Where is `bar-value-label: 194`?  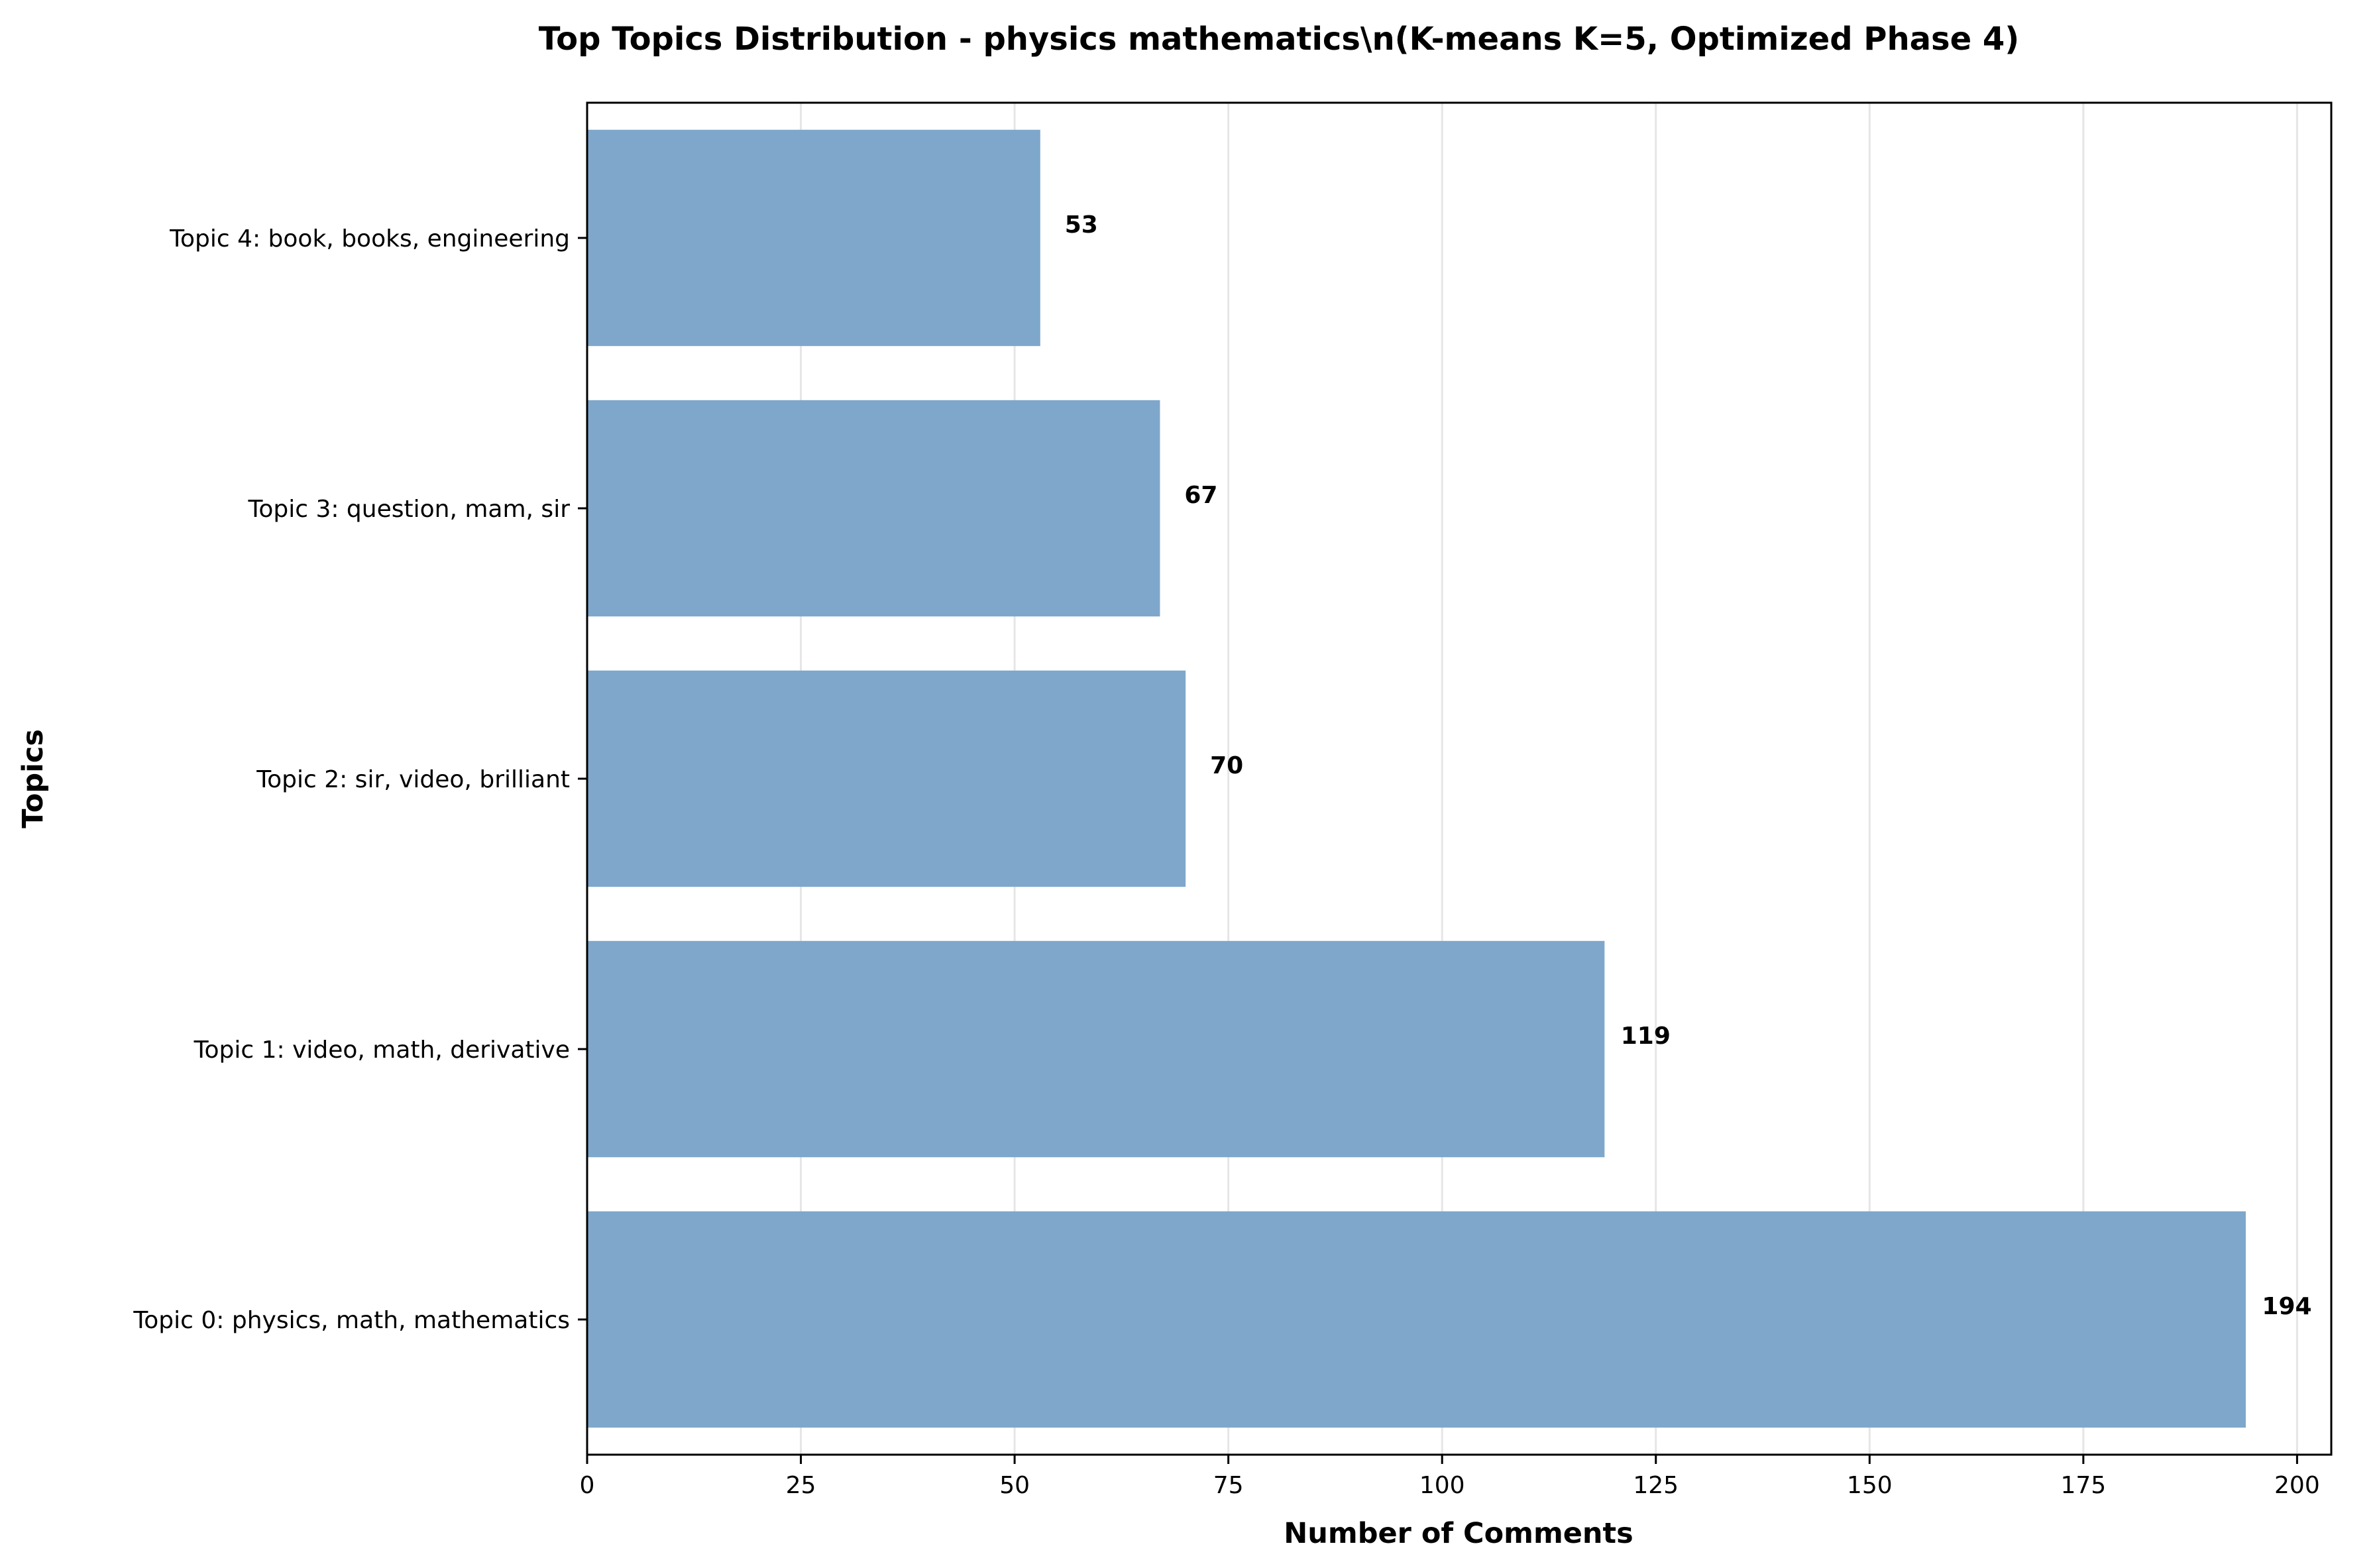
bar-value-label: 194 is located at coordinates (2286, 1306).